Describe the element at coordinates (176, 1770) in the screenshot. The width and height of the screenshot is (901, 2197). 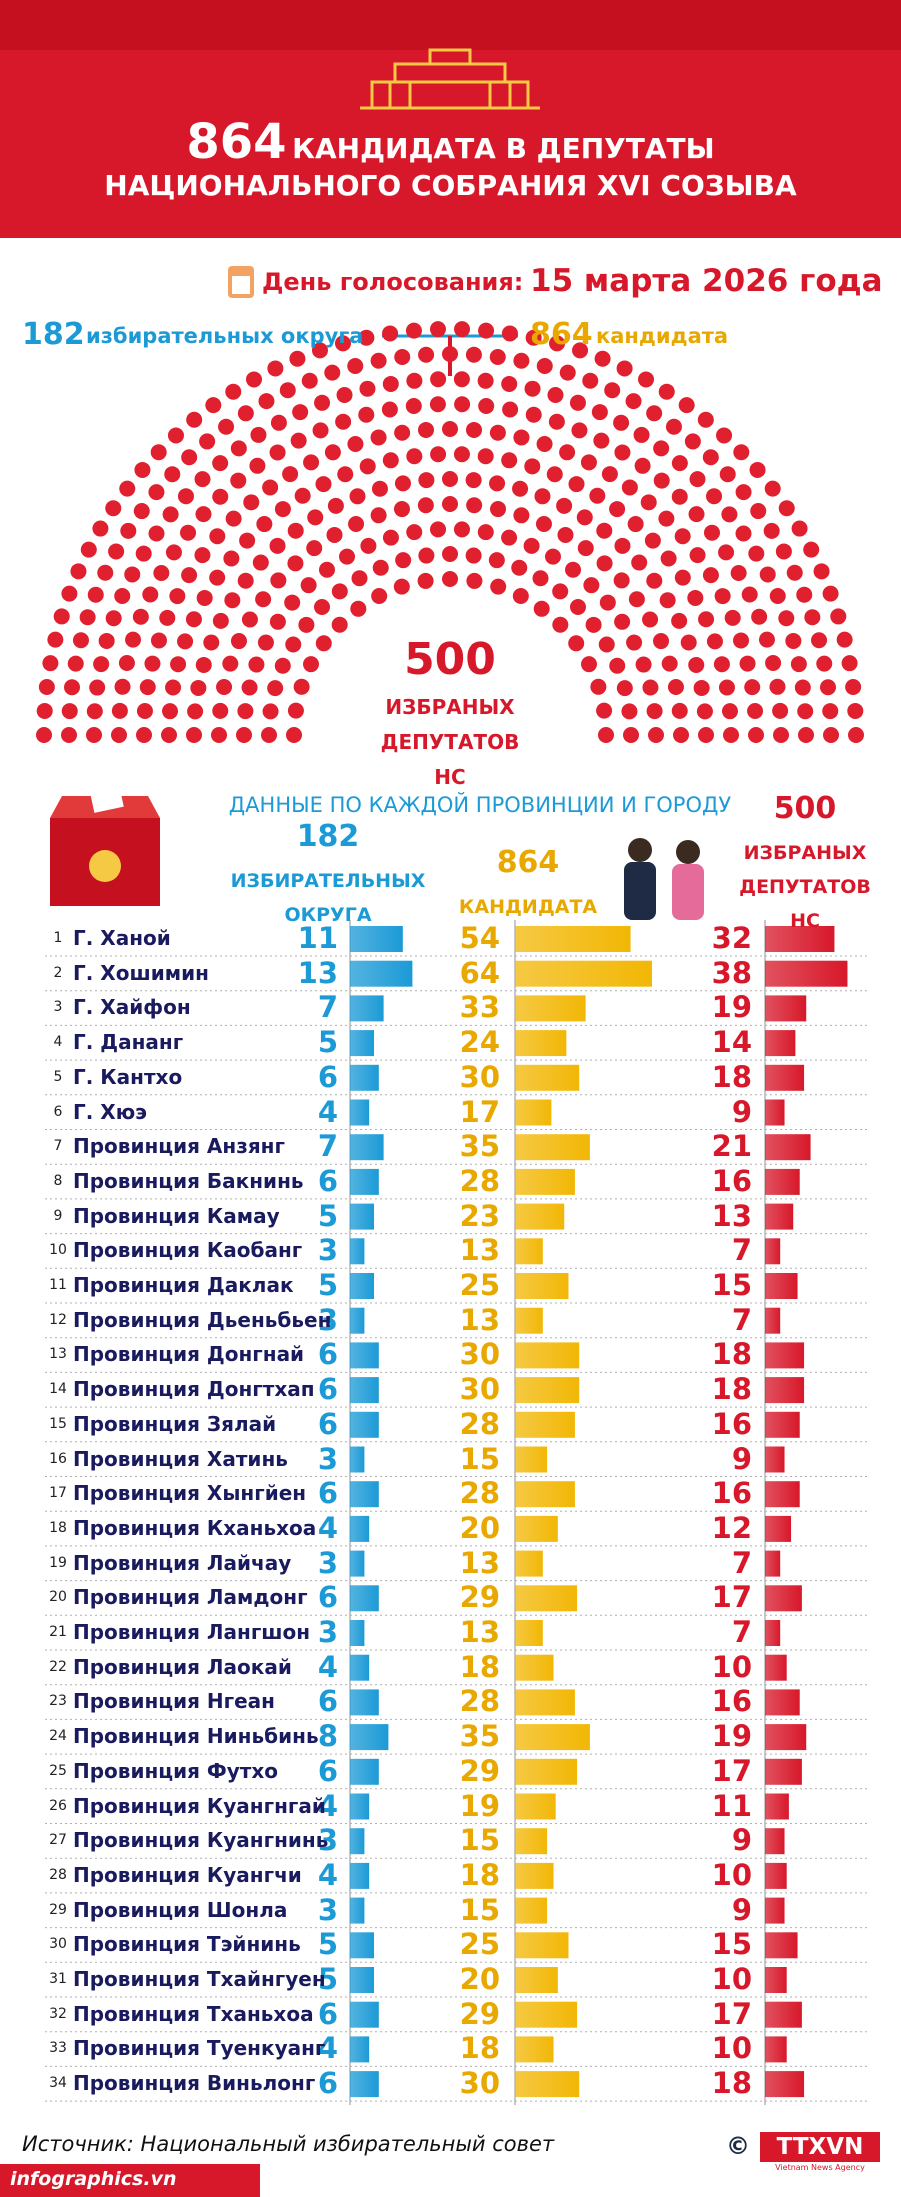
I see `category-label: Провинция Футхо` at that location.